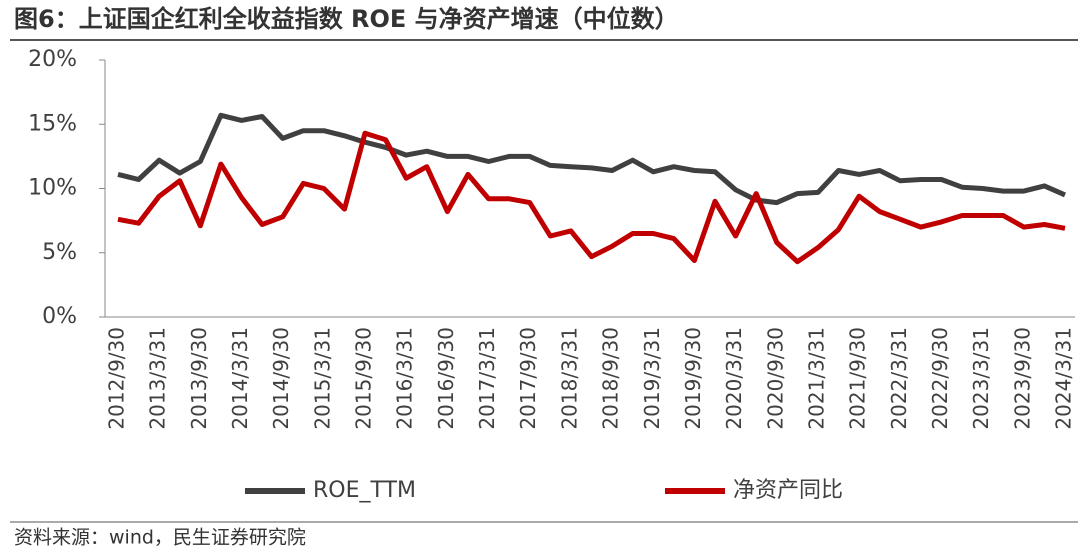 The height and width of the screenshot is (554, 1080). What do you see at coordinates (899, 378) in the screenshot?
I see `x-tick-label: 2022/3/31` at bounding box center [899, 378].